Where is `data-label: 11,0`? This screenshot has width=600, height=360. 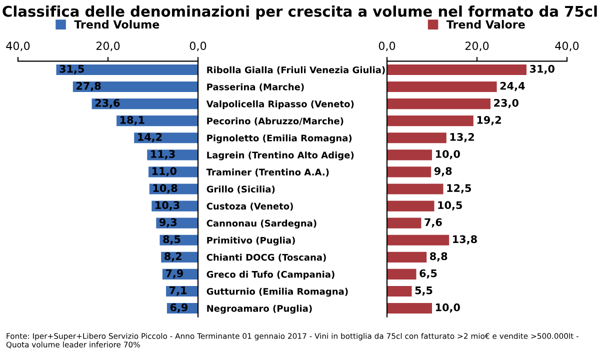 data-label: 11,0 is located at coordinates (164, 171).